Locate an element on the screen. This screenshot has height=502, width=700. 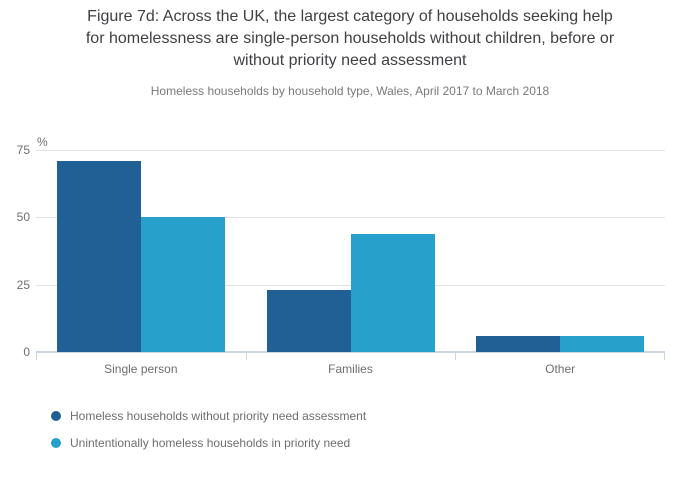
y-axis-tick-label-0: 0 is located at coordinates (26, 352).